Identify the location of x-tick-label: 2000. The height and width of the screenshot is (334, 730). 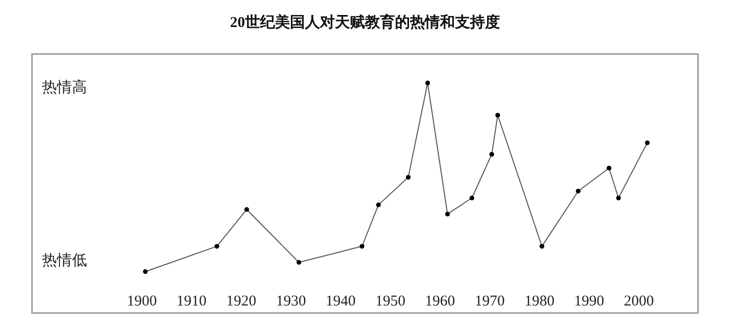
(639, 302).